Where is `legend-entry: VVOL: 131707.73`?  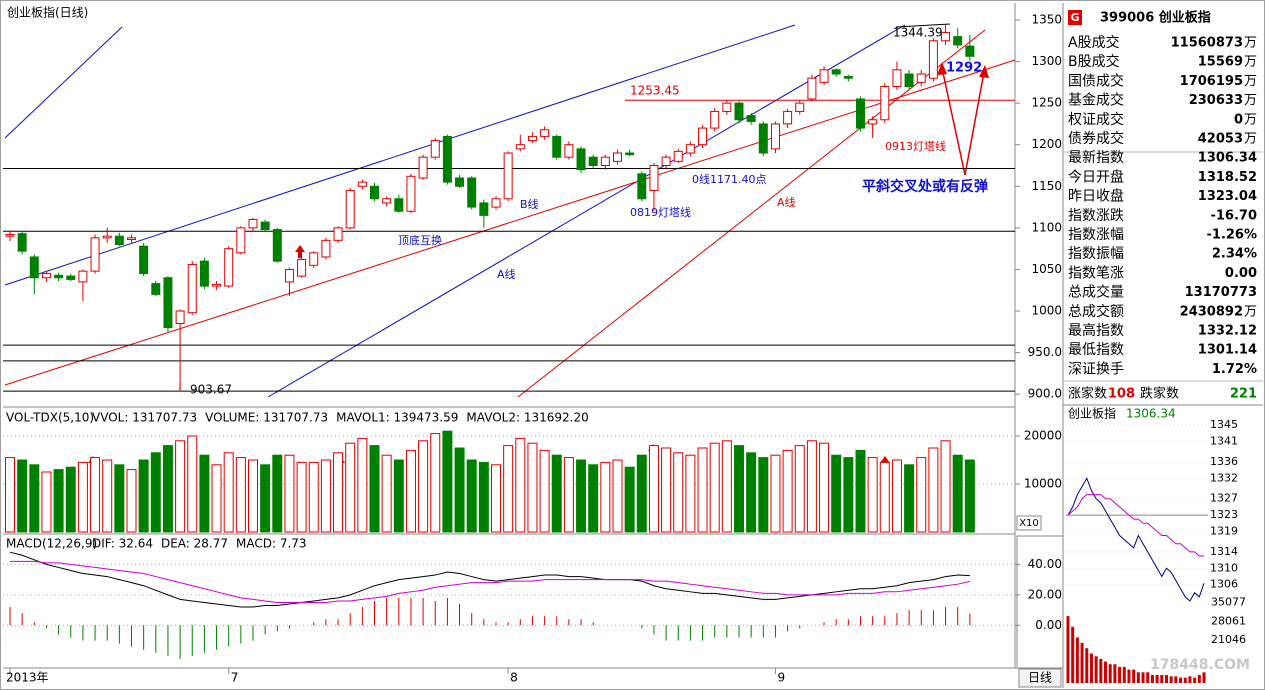
legend-entry: VVOL: 131707.73 is located at coordinates (144, 418).